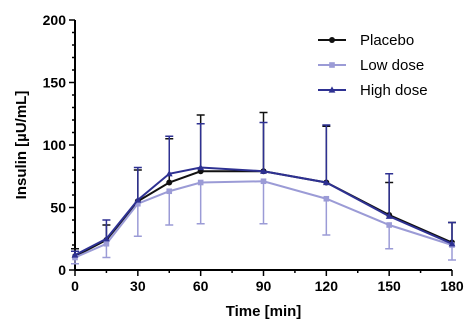  I want to click on legend-item: Low dose, so click(371, 65).